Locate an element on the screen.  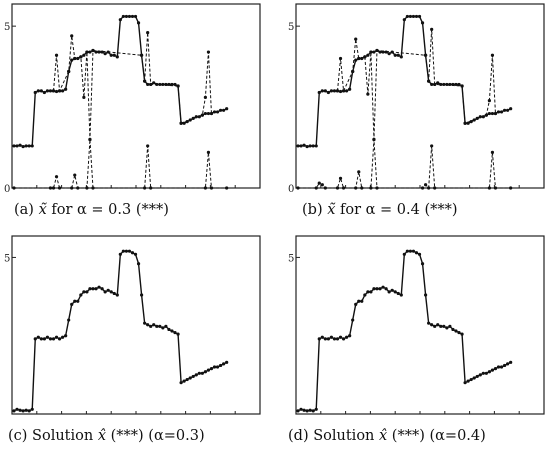
caption-d-tail: (***) (α=0.4) is located at coordinates (438, 436).